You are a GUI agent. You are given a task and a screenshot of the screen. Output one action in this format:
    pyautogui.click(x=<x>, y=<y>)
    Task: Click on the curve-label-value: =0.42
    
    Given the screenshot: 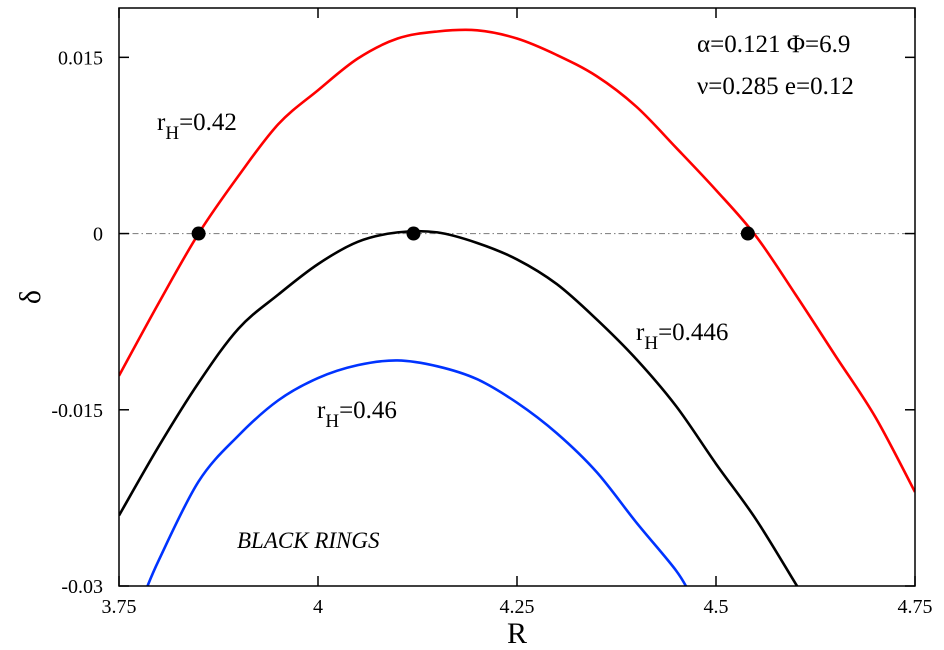 What is the action you would take?
    pyautogui.click(x=208, y=122)
    